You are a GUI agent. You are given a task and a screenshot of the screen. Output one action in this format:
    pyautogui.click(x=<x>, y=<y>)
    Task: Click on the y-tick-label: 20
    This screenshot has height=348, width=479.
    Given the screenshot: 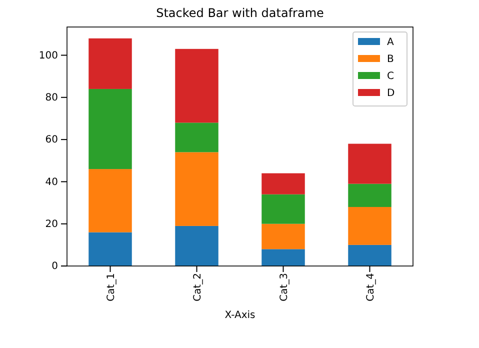 What is the action you would take?
    pyautogui.click(x=51, y=224)
    